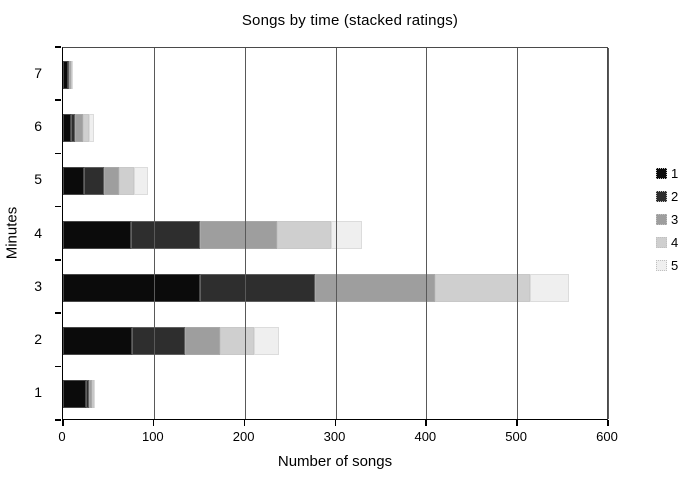 This screenshot has height=496, width=700. What do you see at coordinates (675, 265) in the screenshot?
I see `legend-label: 5` at bounding box center [675, 265].